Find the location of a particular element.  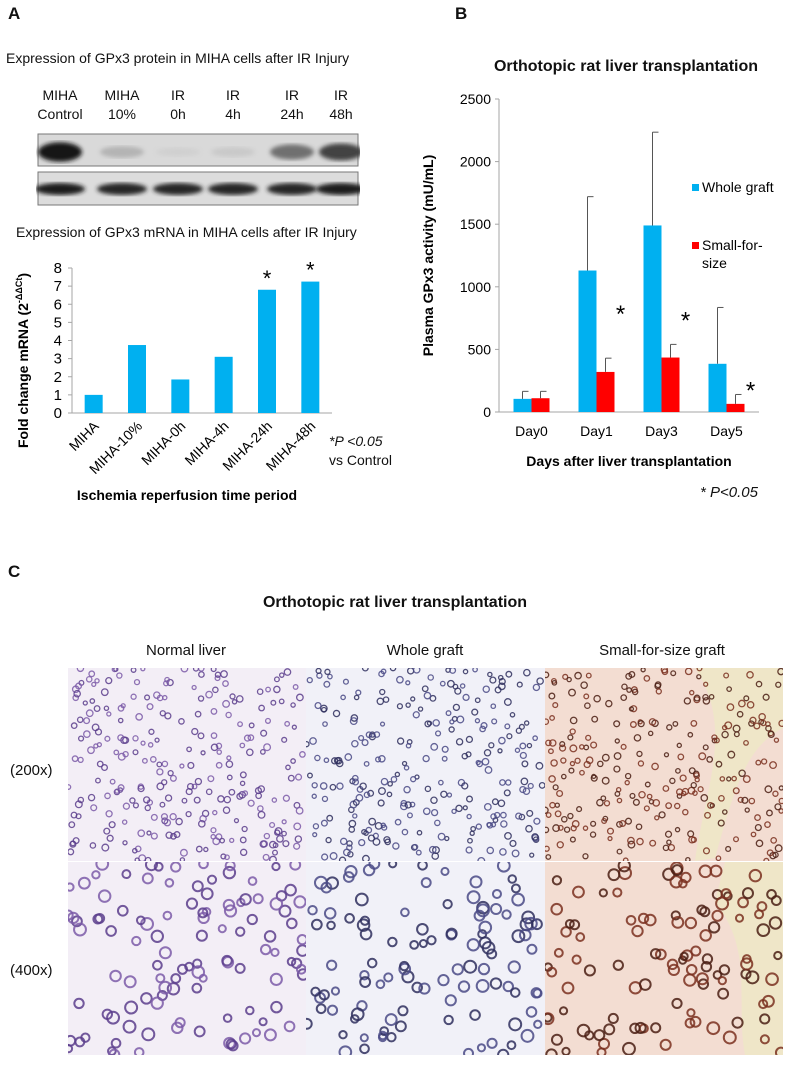

bar-small-for-size is located at coordinates (670, 384).